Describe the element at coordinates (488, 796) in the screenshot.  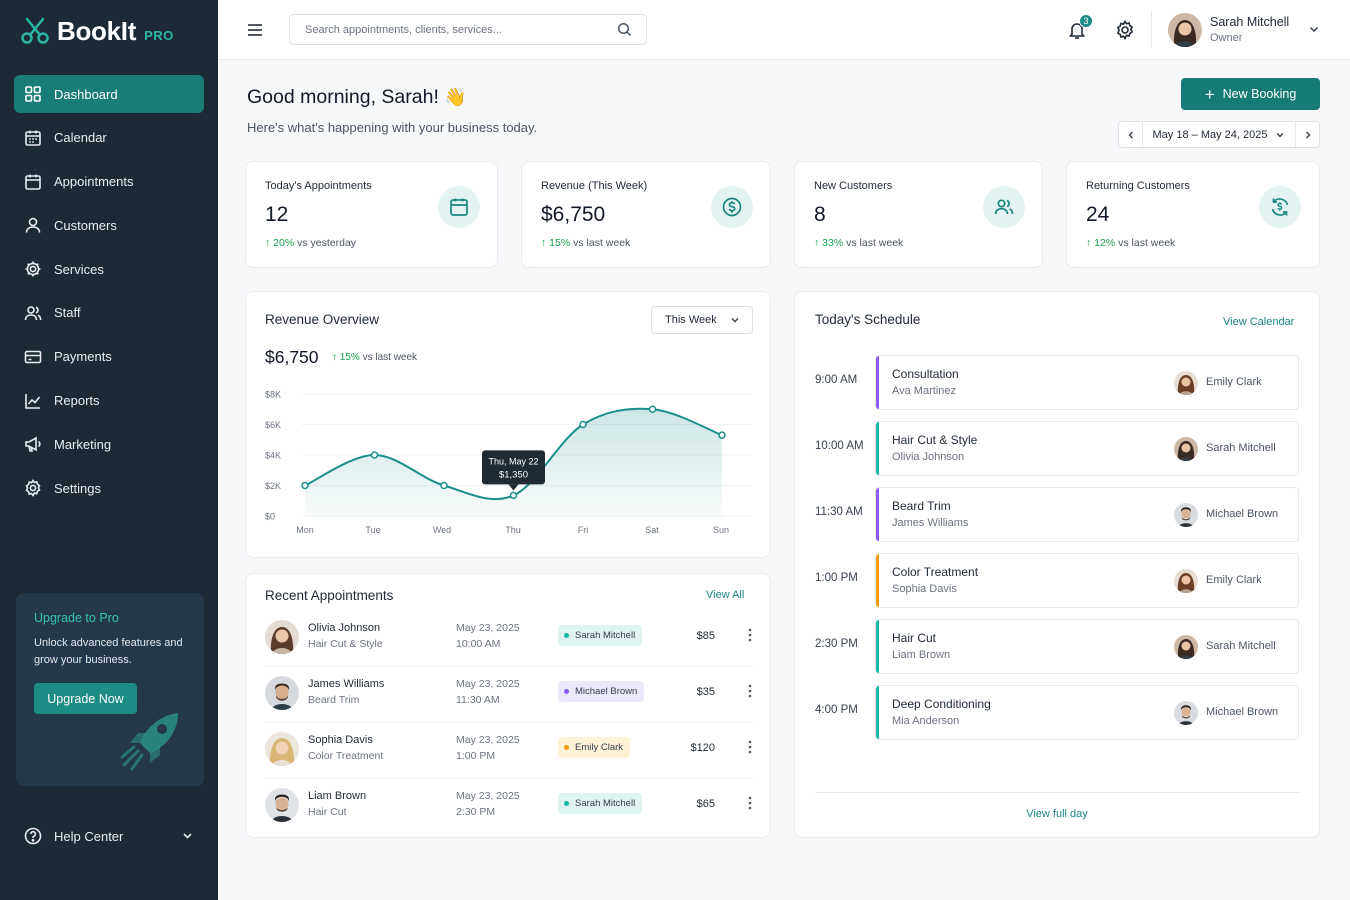
I see `appt-date: May 23, 2025` at that location.